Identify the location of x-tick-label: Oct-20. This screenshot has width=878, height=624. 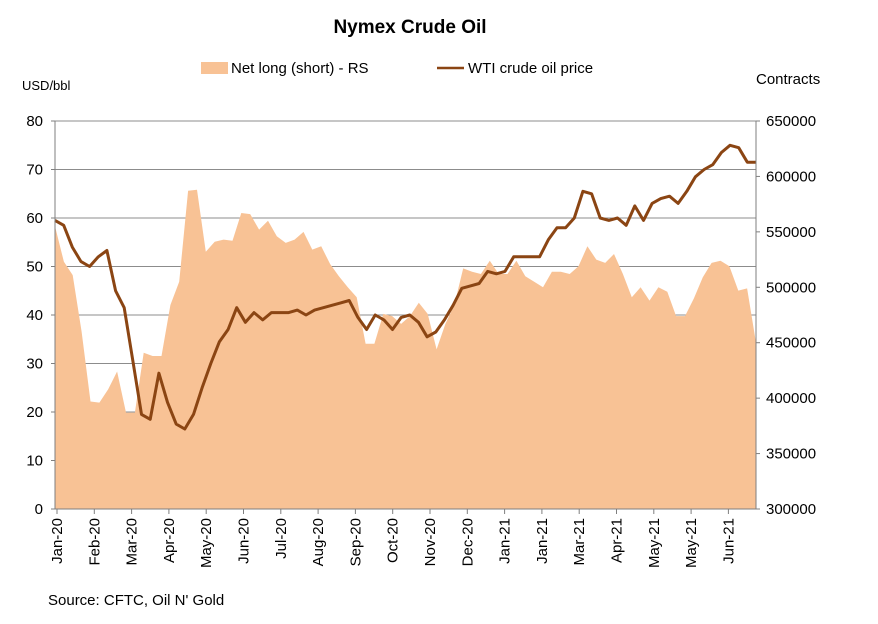
(393, 540).